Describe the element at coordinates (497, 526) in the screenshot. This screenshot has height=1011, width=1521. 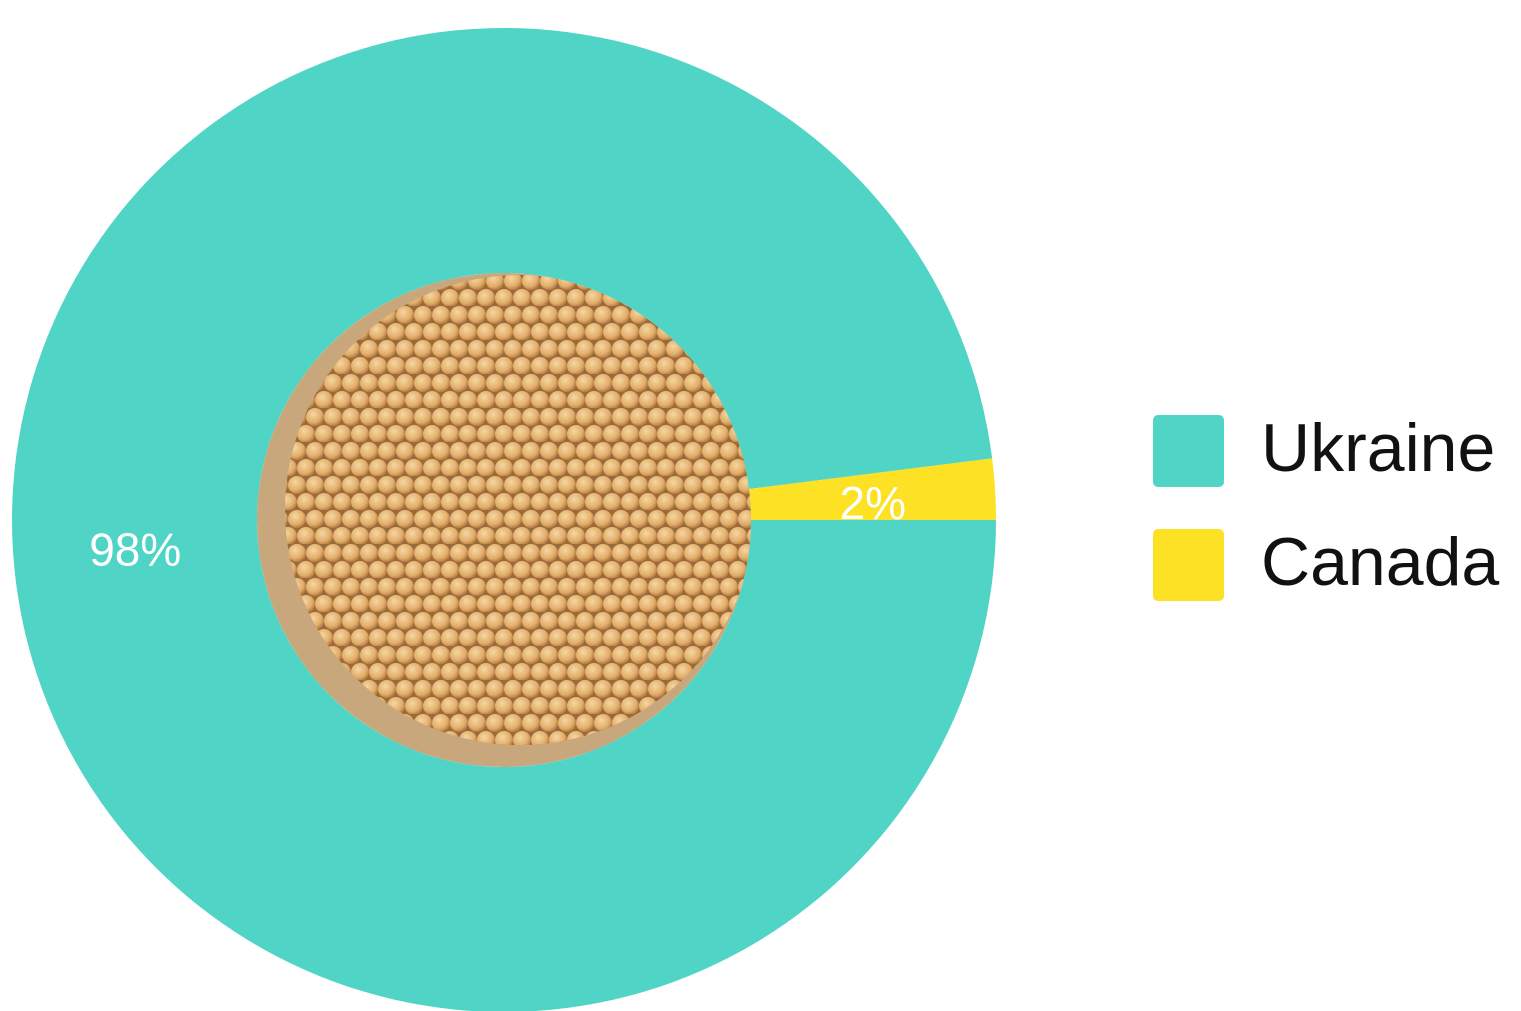
I see `labels: 98% 2%` at that location.